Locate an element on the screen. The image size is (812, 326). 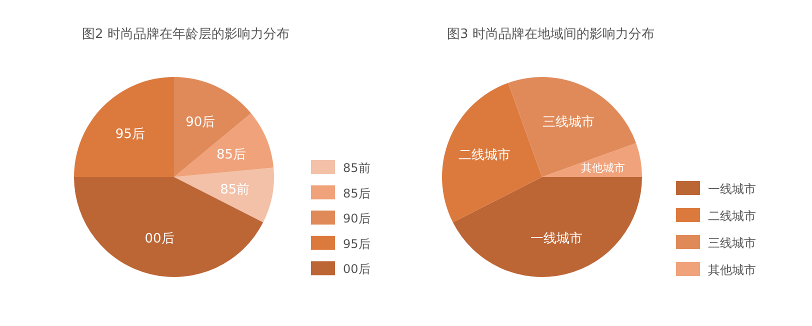
legend-label: 85后 is located at coordinates (356, 193).